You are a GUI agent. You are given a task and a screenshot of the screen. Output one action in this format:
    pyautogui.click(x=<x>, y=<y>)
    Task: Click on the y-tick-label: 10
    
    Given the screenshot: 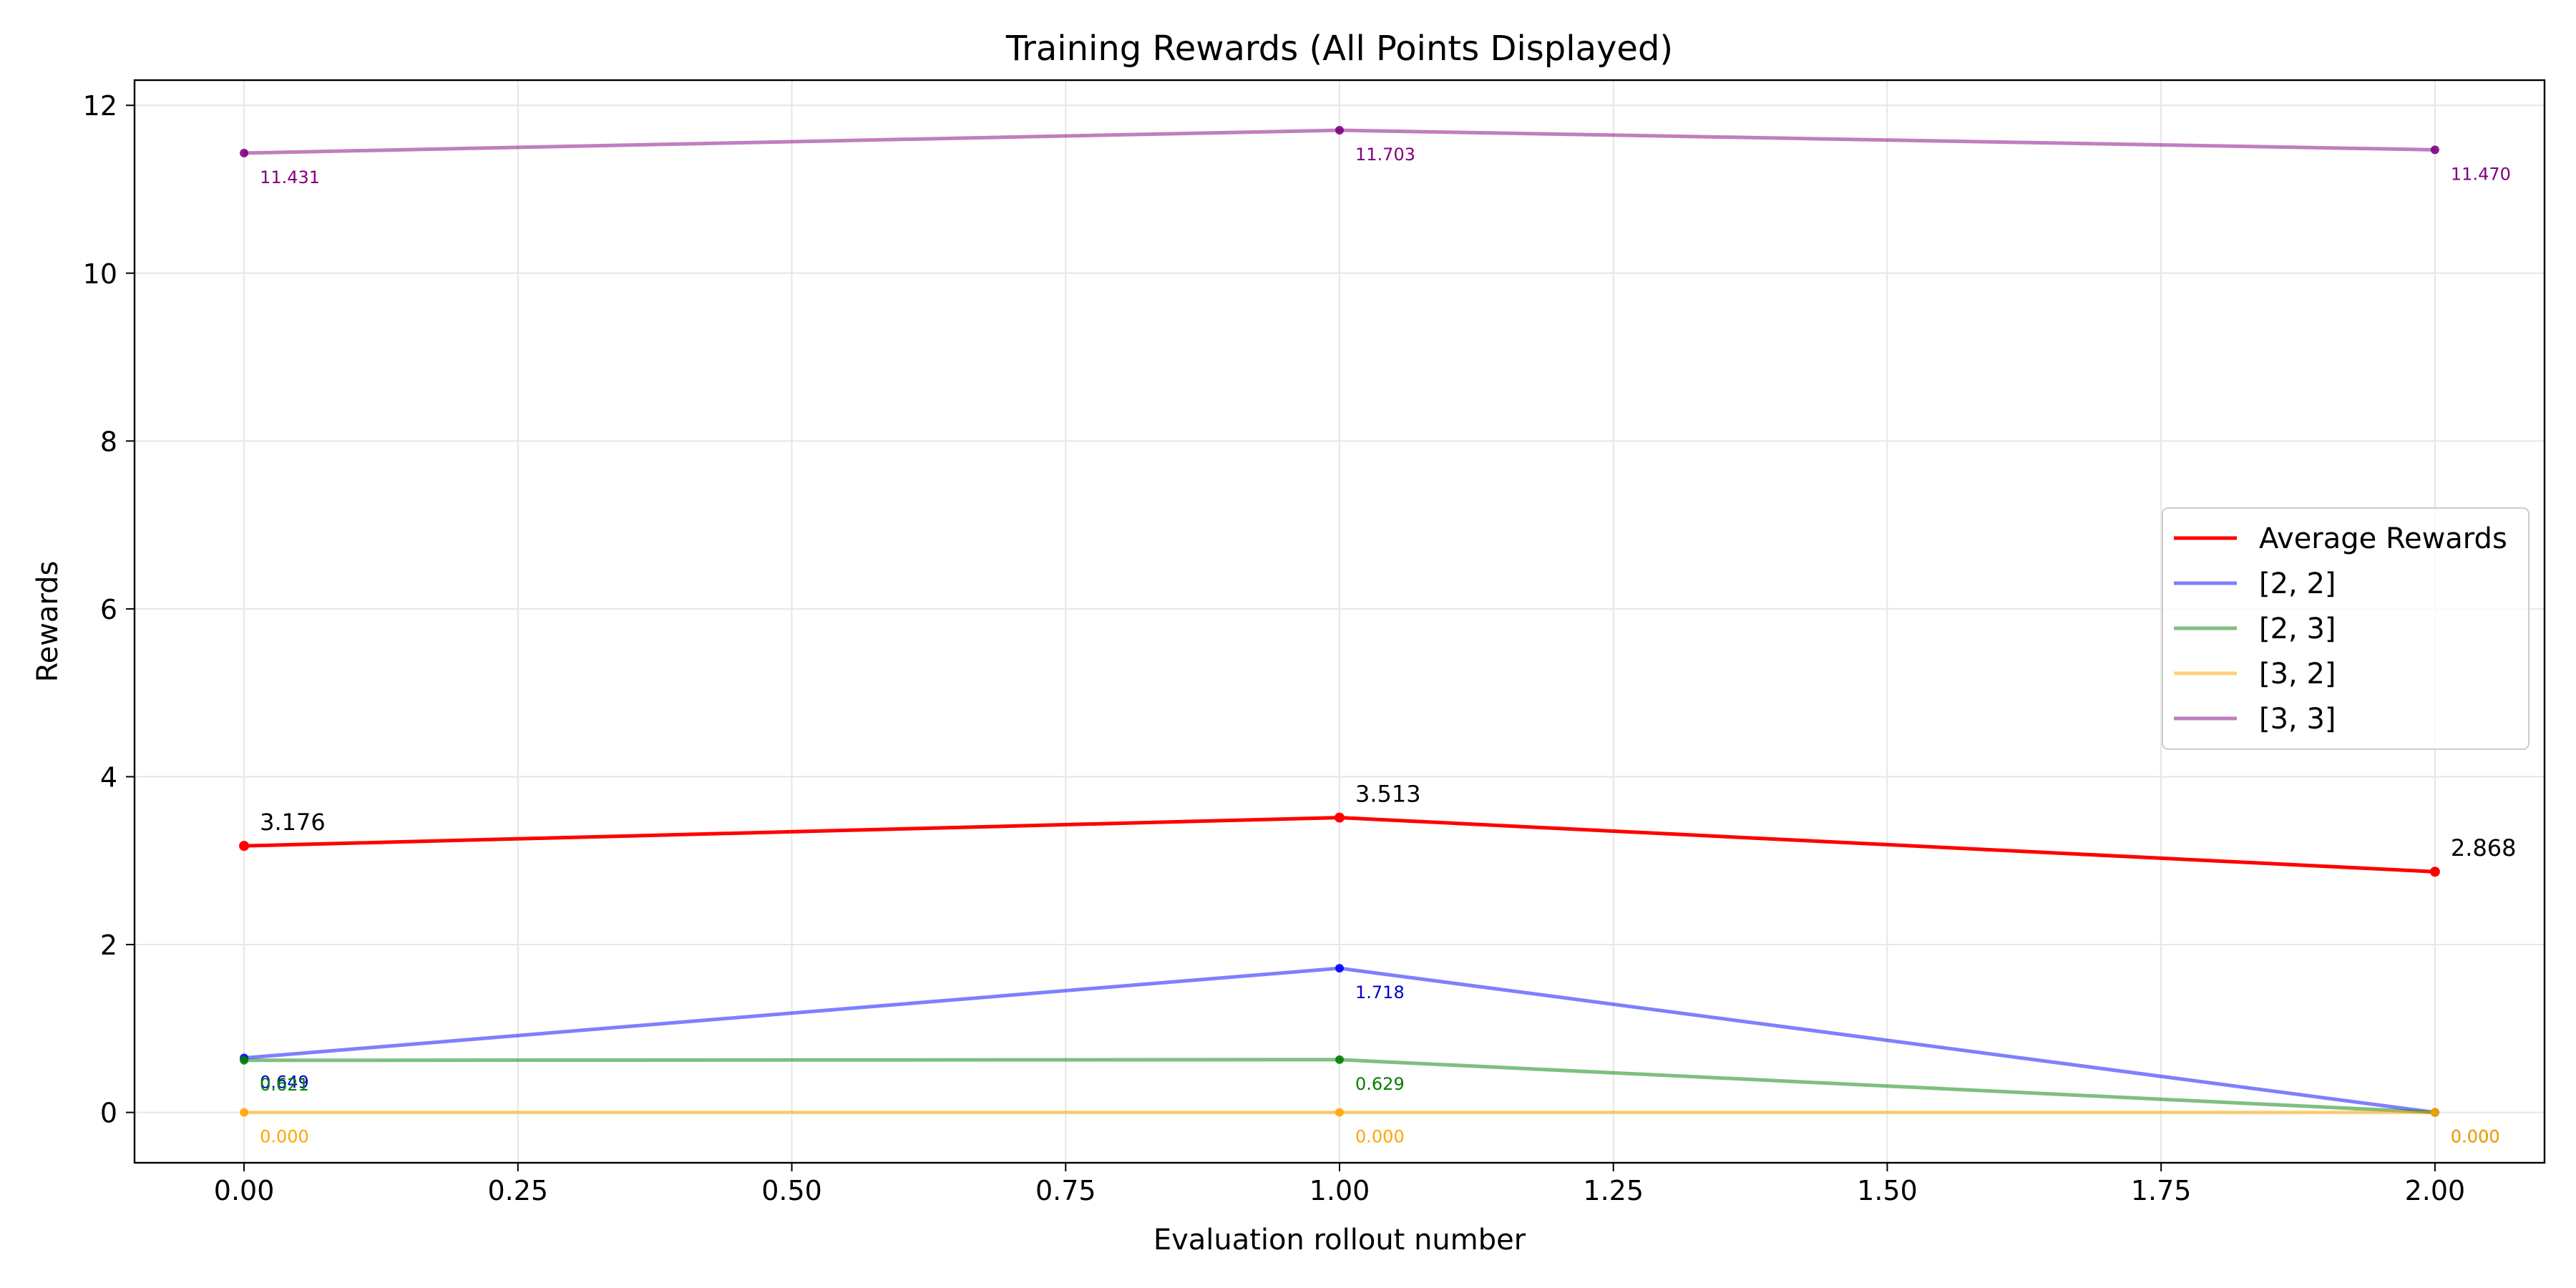 What is the action you would take?
    pyautogui.click(x=100, y=274)
    